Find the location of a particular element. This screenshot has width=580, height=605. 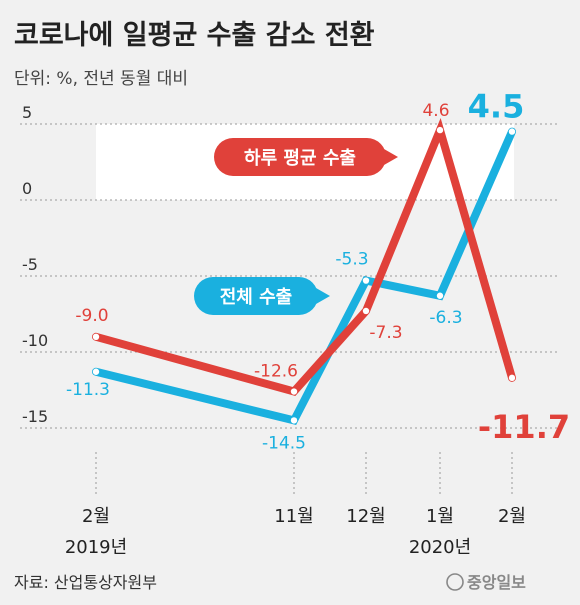

unit-label: 단위: %, 전년 동월 대비 is located at coordinates (101, 79).